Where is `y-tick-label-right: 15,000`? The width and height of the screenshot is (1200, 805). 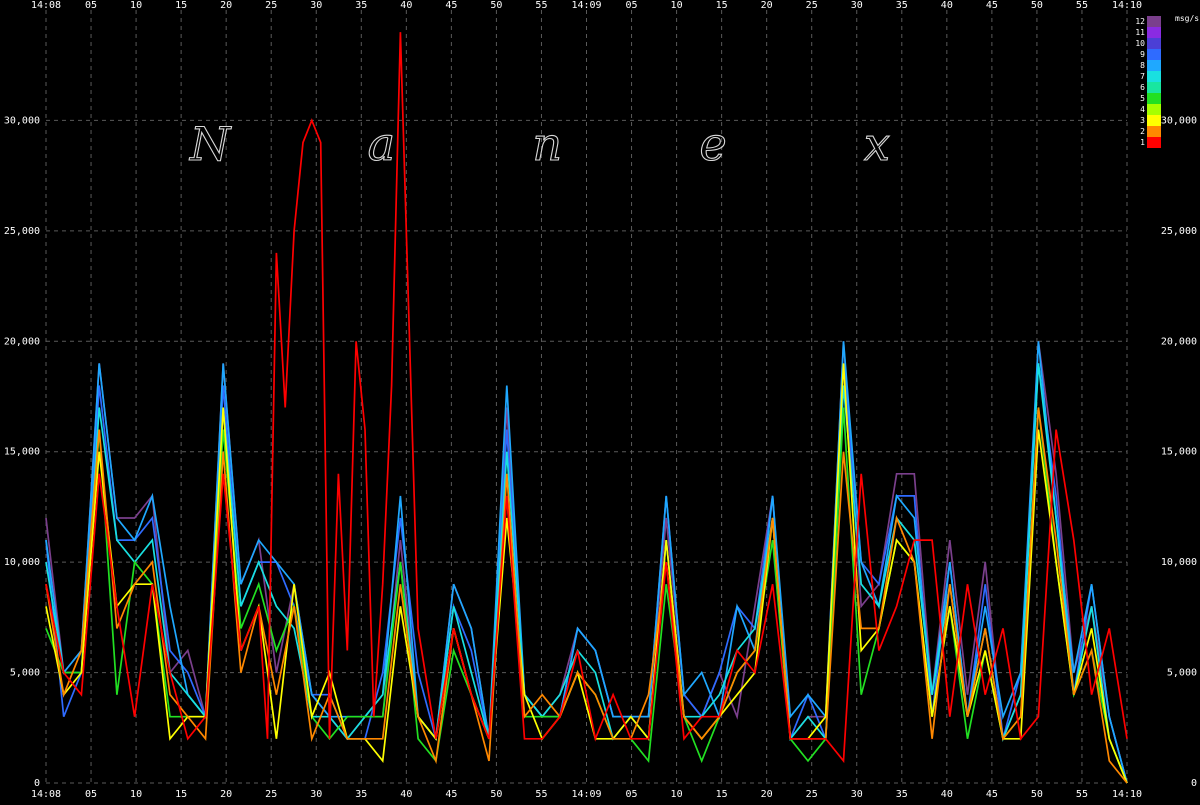
y-tick-label-right: 15,000 is located at coordinates (1179, 452).